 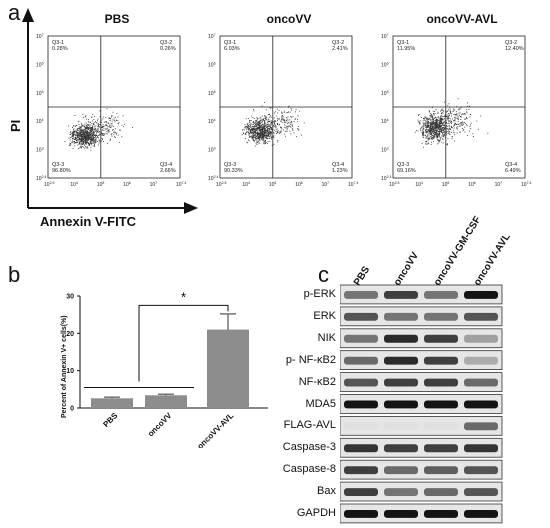 What do you see at coordinates (166, 401) in the screenshot?
I see `bar-oncoVV` at bounding box center [166, 401].